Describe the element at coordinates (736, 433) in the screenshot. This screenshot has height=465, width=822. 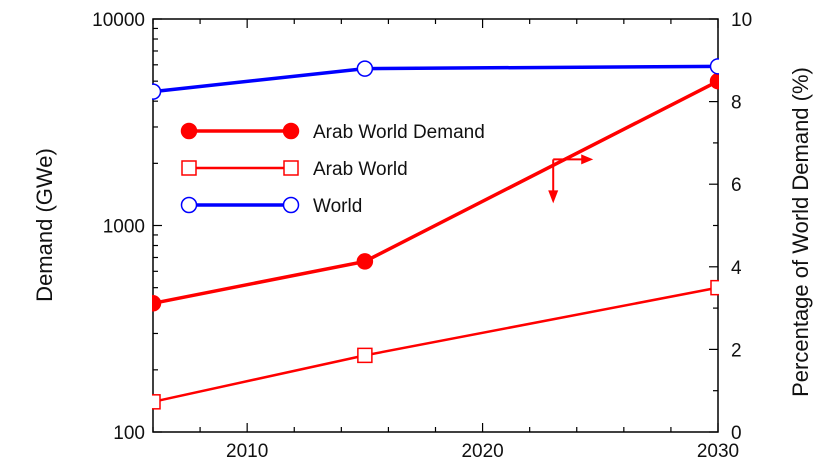
I see `y2-tick-label: 0` at that location.